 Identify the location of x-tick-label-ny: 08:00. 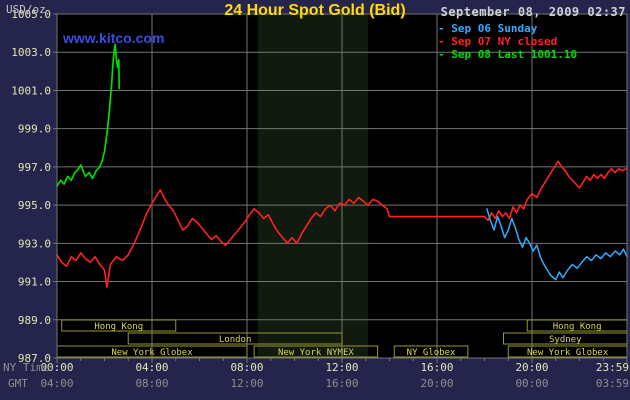
(246, 367).